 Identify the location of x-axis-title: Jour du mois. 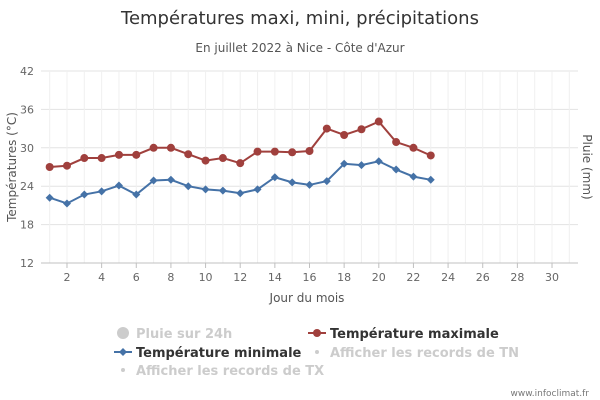
(307, 298).